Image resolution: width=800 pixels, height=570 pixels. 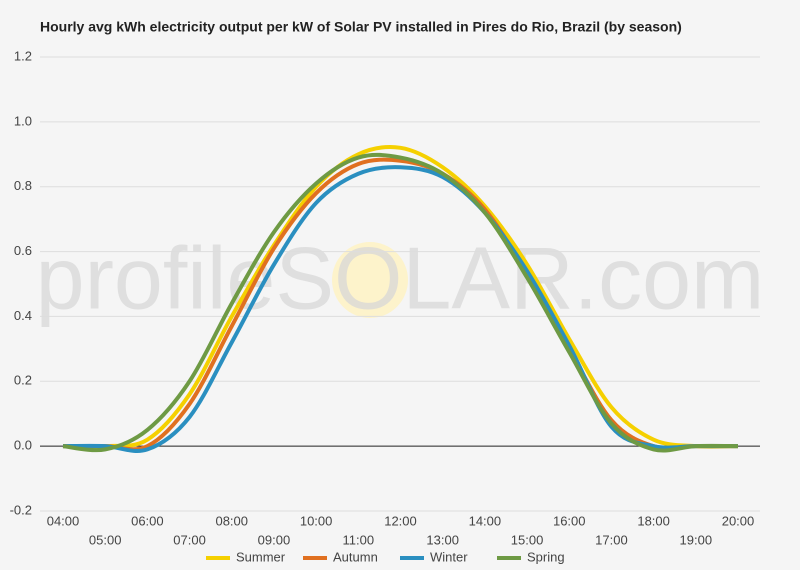 I want to click on watermark-sun, so click(x=370, y=280).